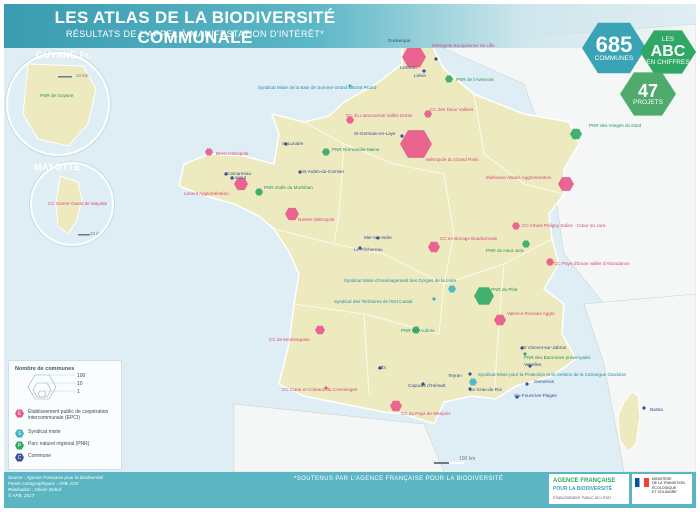 This screenshot has height=512, width=700. Describe the element at coordinates (576, 134) in the screenshot. I see `marker-p09` at that location.